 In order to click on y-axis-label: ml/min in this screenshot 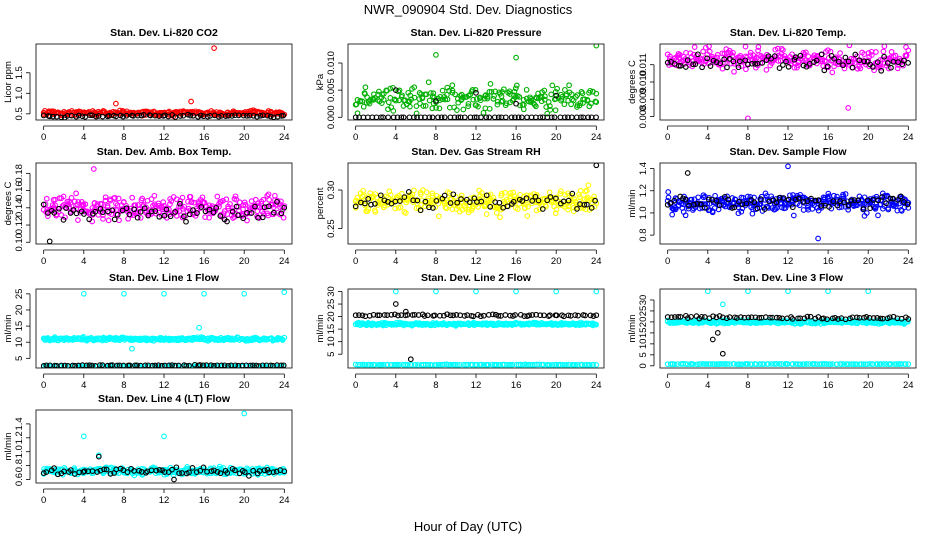, I will do `click(632, 329)`.